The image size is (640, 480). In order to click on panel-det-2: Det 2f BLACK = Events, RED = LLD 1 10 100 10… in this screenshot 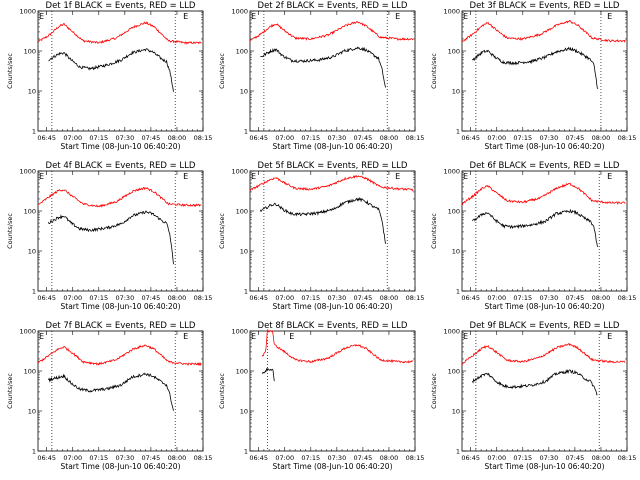, I will do `click(321, 76)`.